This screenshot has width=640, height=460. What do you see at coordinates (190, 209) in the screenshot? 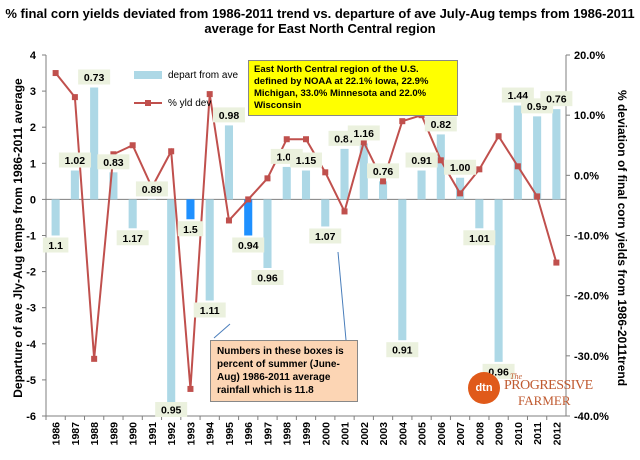
I see `bar-1993` at bounding box center [190, 209].